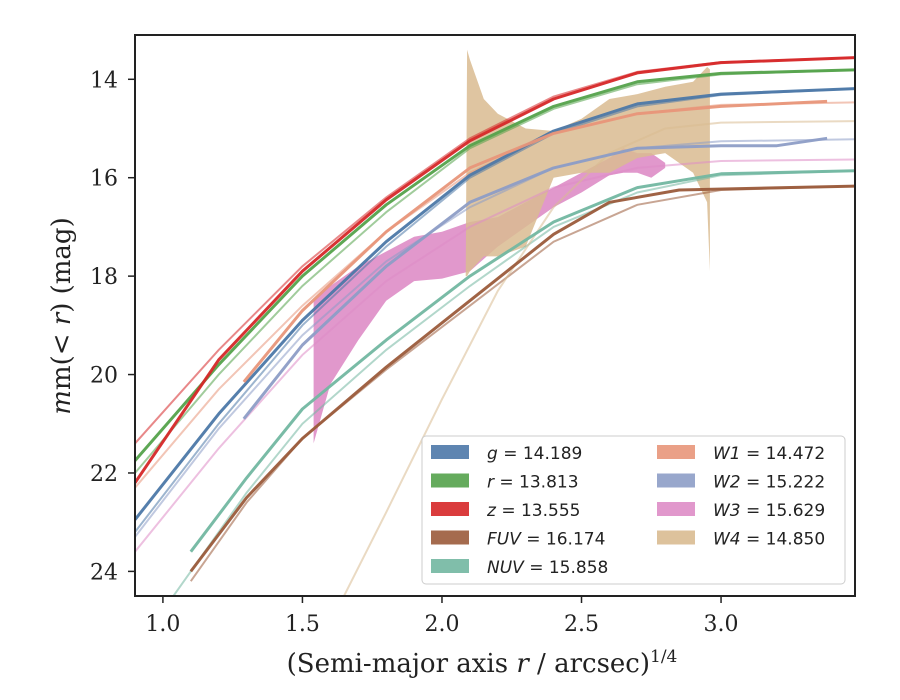 The image size is (900, 700). What do you see at coordinates (676, 480) in the screenshot?
I see `legend-swatch-w2` at bounding box center [676, 480].